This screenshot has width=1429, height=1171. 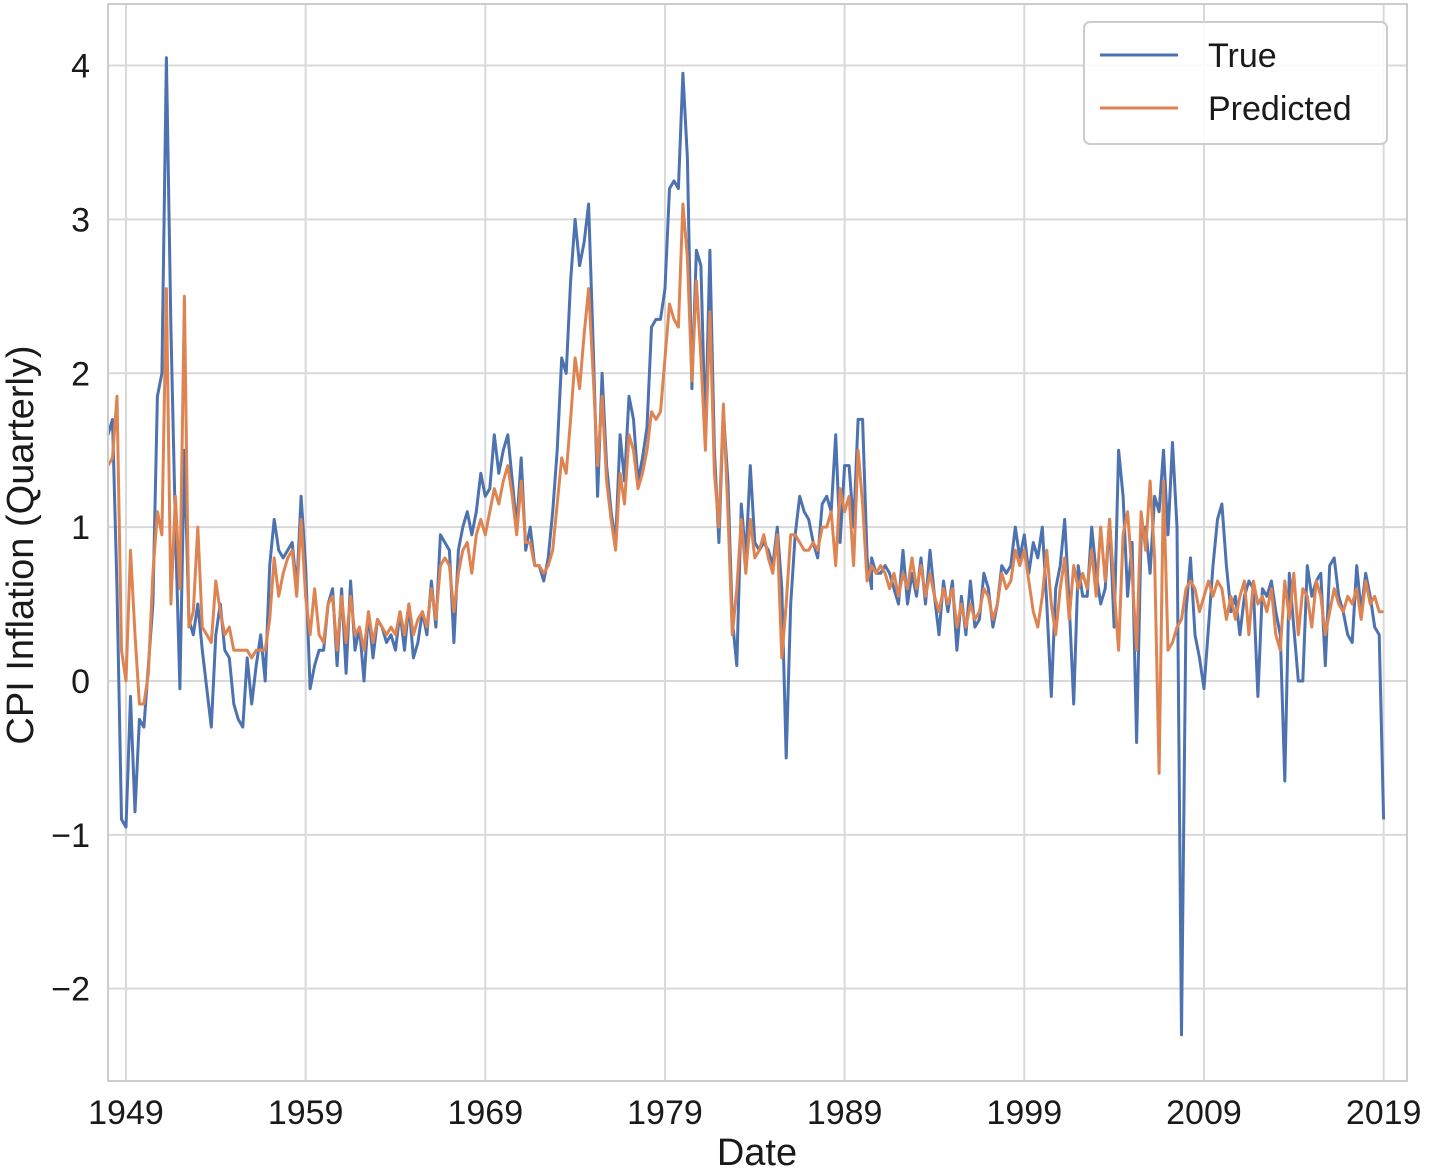 What do you see at coordinates (757, 1151) in the screenshot?
I see `x-axis-title: Date` at bounding box center [757, 1151].